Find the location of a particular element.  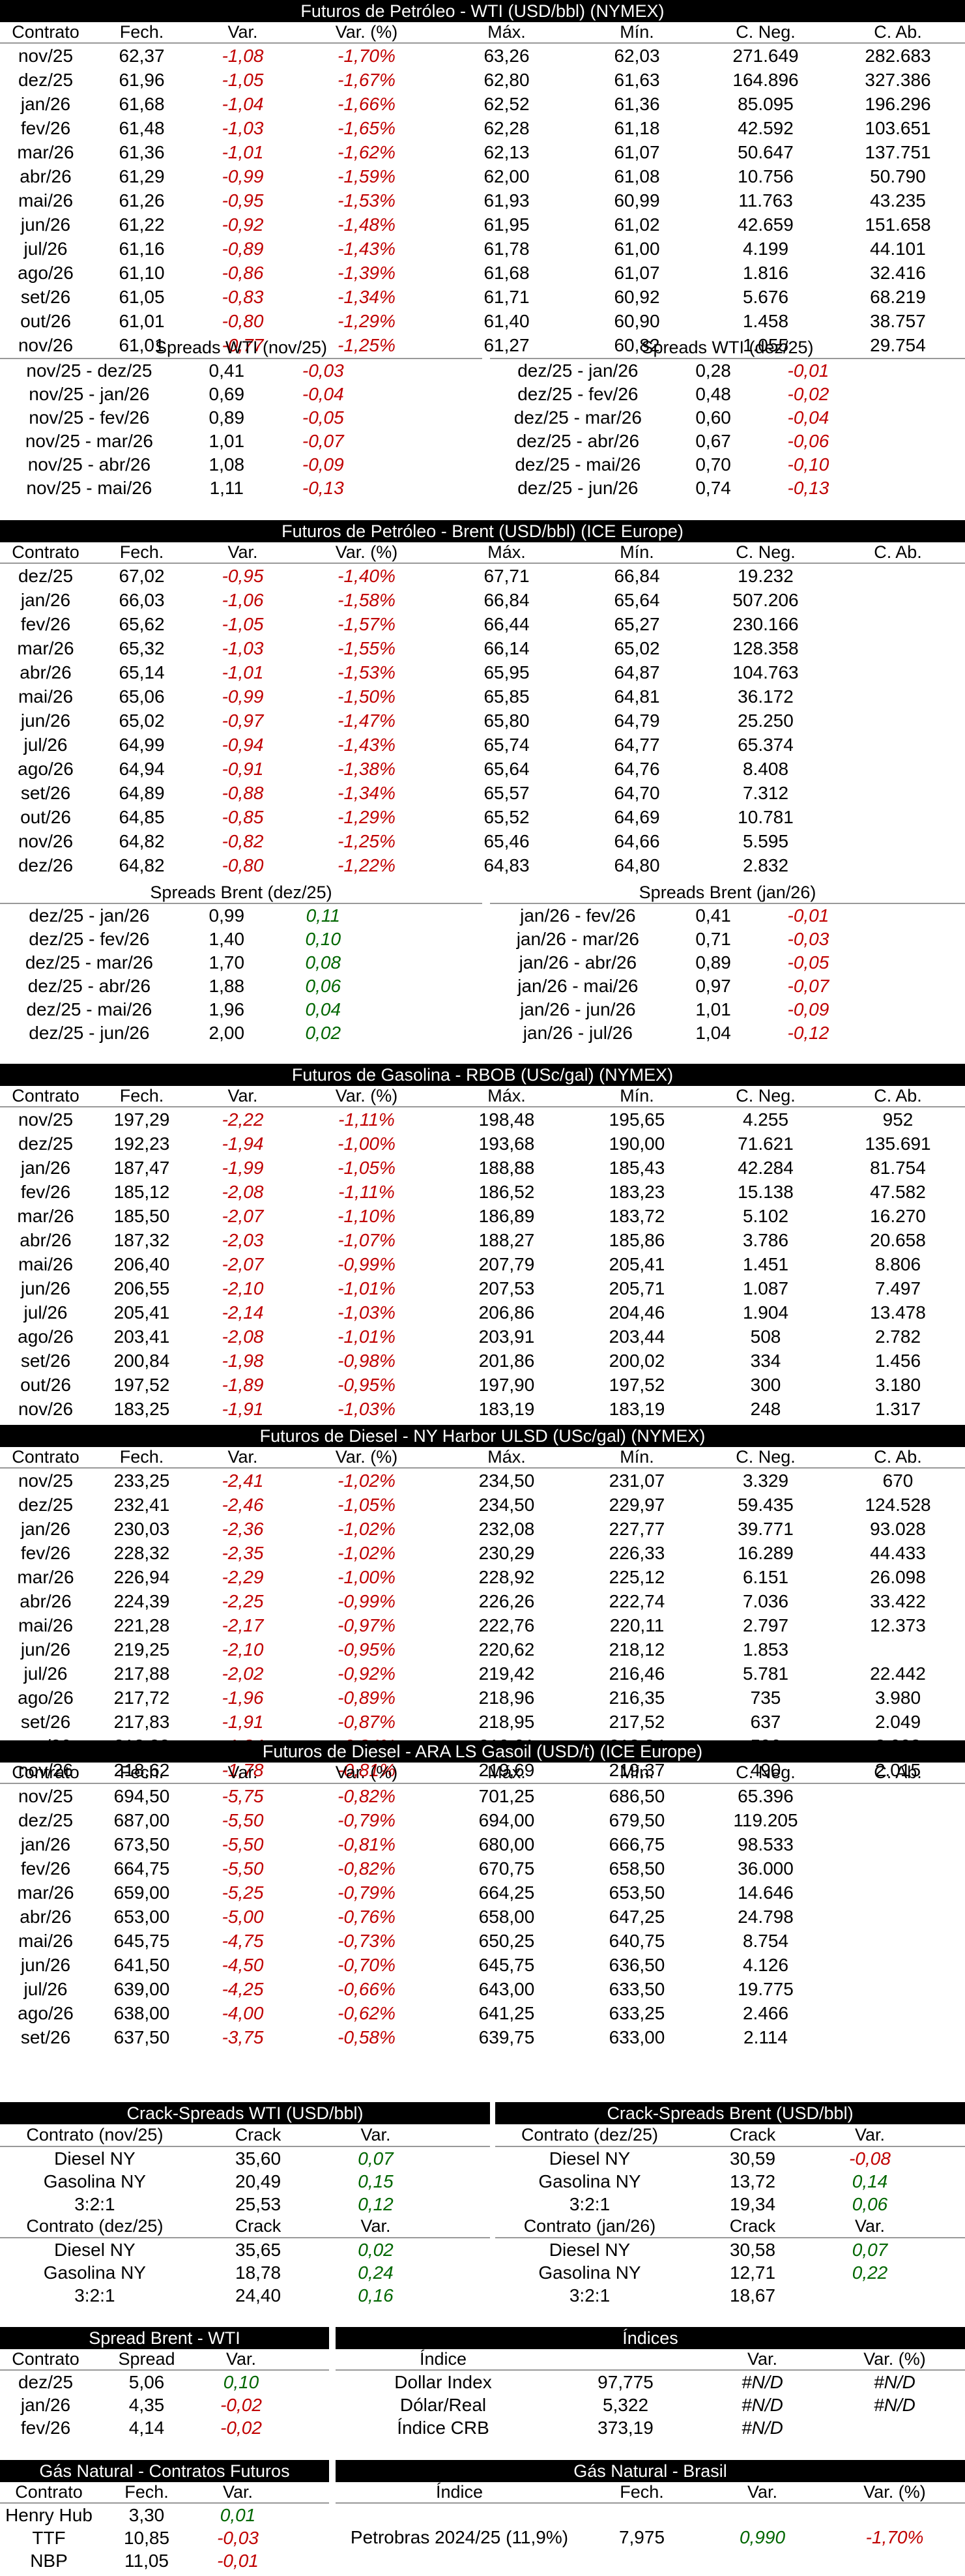

table-cell: 197,29 is located at coordinates (141, 1119).